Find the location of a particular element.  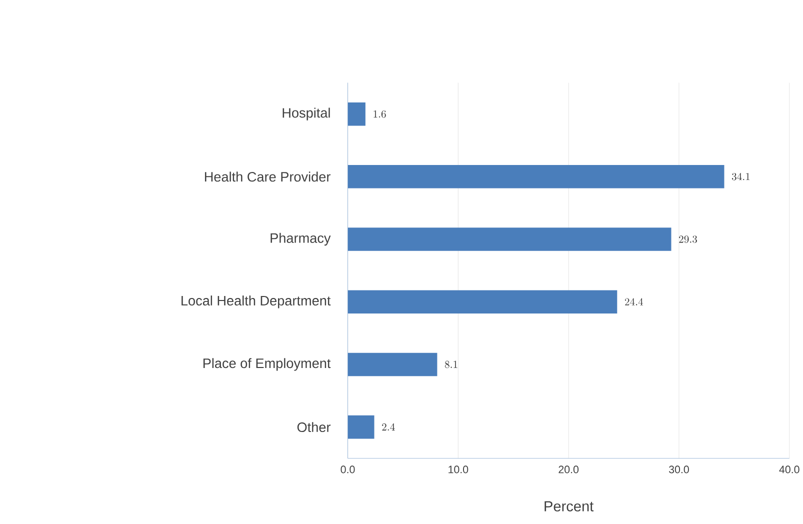

x-tick-label: 30.0 is located at coordinates (678, 470).